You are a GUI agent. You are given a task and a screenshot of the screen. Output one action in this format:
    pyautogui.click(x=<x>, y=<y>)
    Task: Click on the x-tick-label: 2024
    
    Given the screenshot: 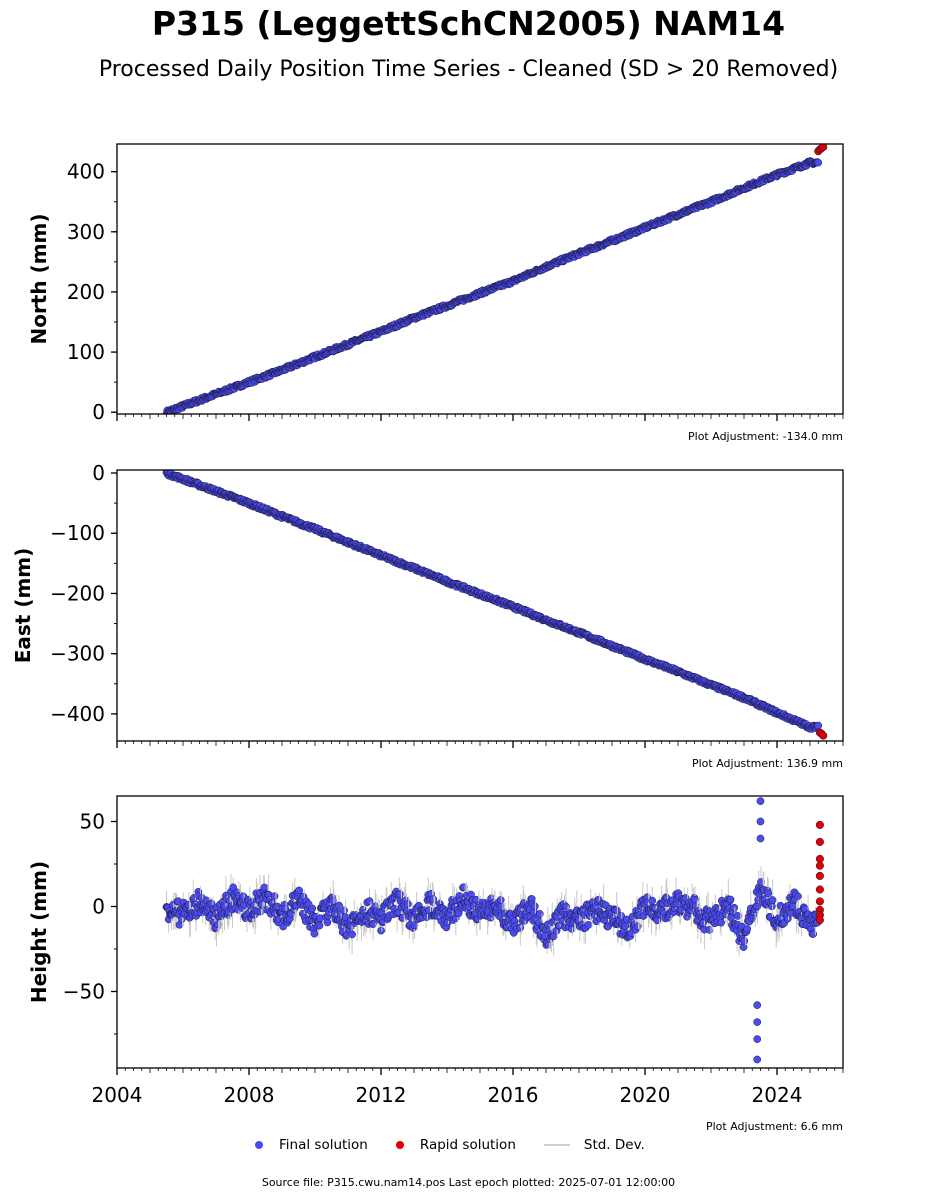 What is the action you would take?
    pyautogui.click(x=777, y=1095)
    